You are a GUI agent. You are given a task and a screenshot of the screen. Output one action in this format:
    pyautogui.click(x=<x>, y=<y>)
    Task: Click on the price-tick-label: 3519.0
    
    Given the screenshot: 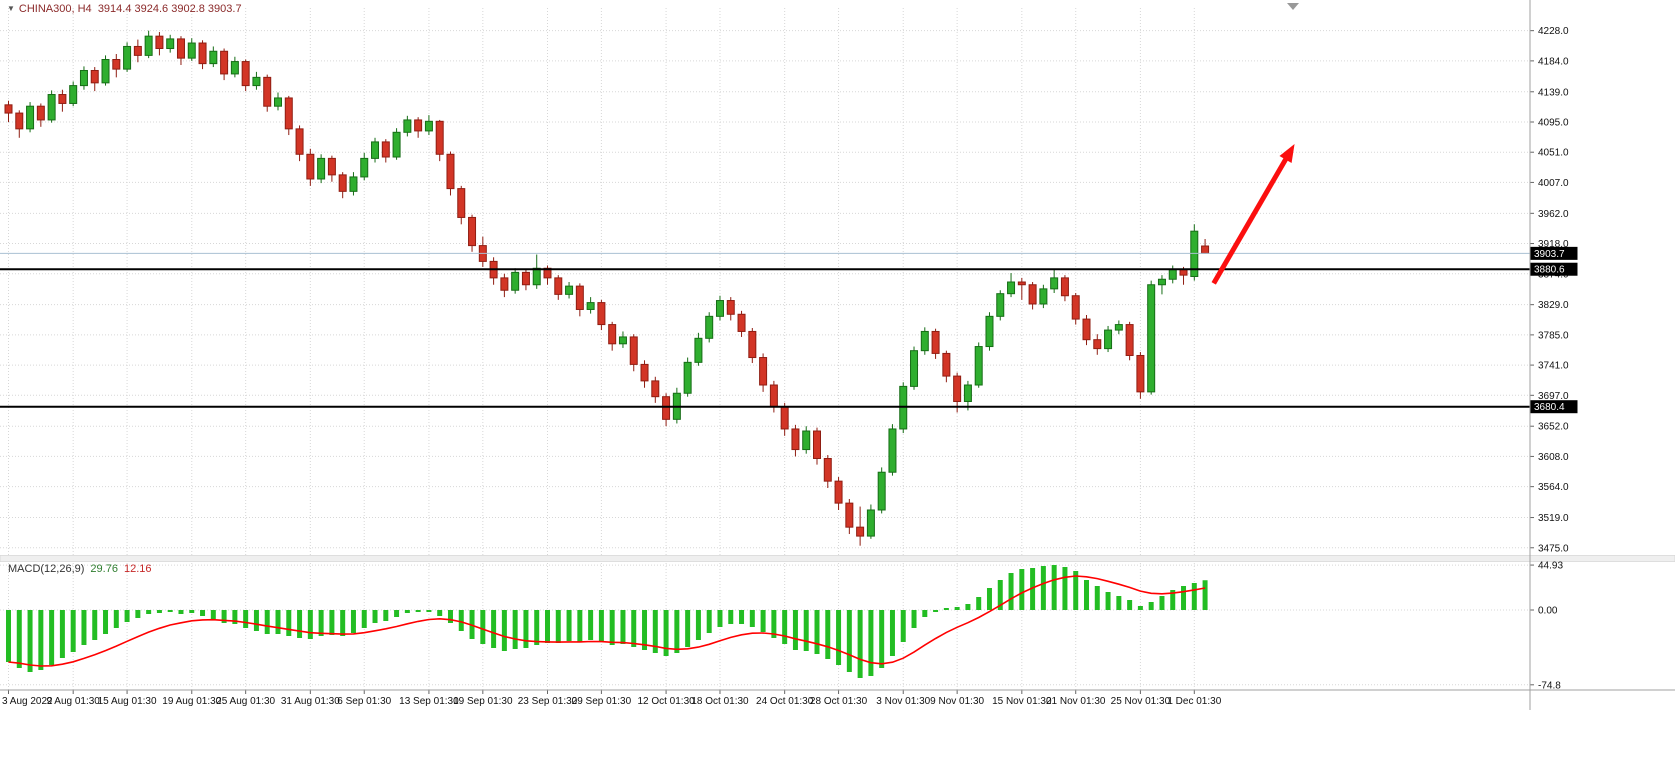 What is the action you would take?
    pyautogui.click(x=1553, y=518)
    